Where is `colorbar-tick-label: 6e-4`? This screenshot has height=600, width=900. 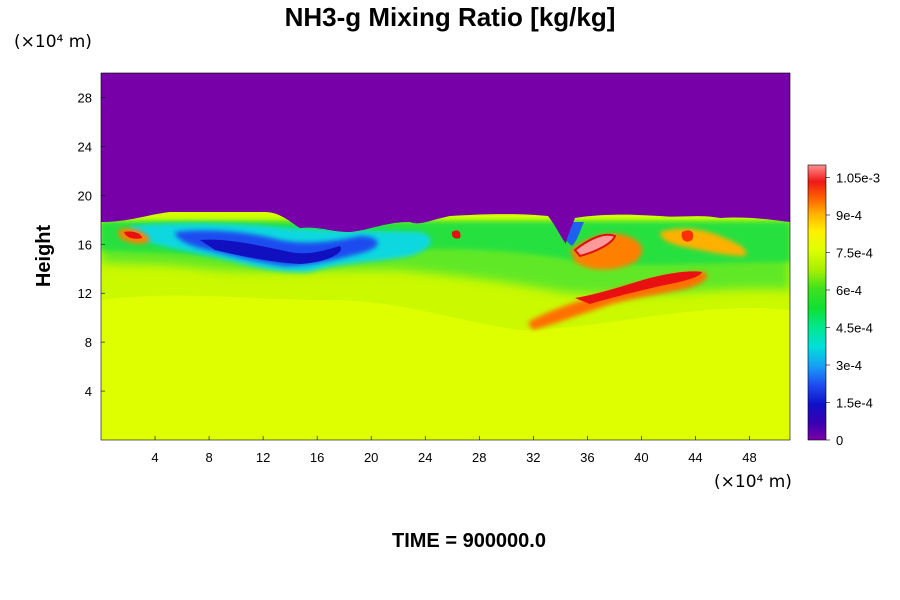 colorbar-tick-label: 6e-4 is located at coordinates (849, 290).